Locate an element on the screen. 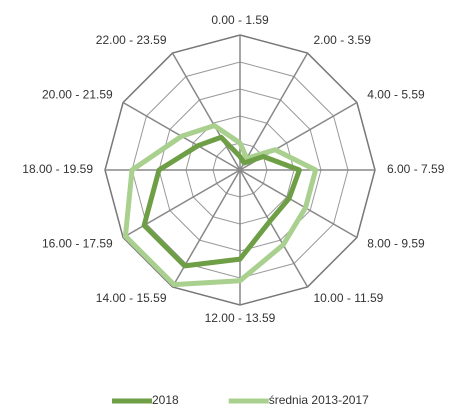  category-label: 16.00 - 17.59 is located at coordinates (77, 244).